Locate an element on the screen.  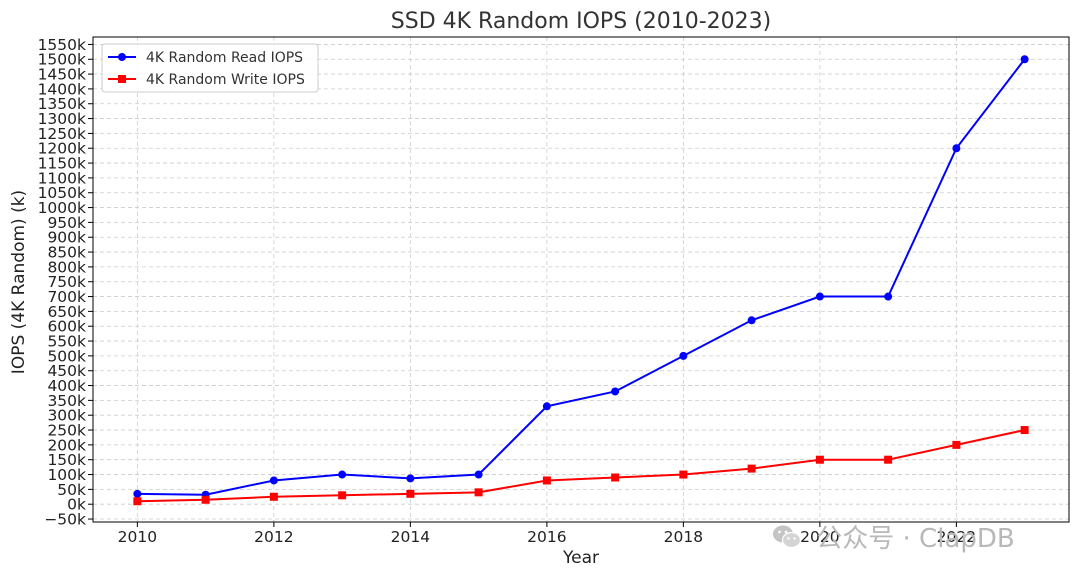
y-tick-label: 950k is located at coordinates (66, 223).